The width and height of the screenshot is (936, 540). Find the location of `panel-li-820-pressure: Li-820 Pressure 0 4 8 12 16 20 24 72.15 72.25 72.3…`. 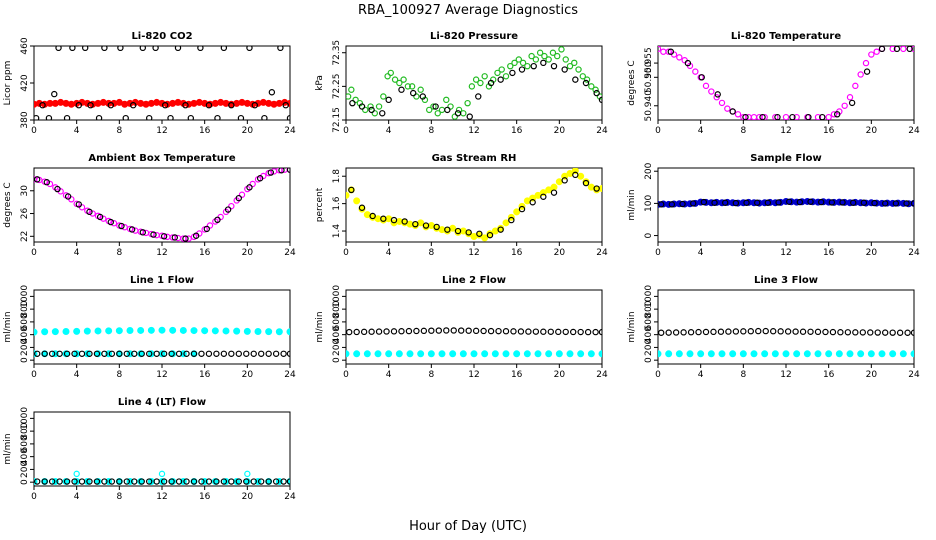

panel-li-820-pressure: Li-820 Pressure 0 4 8 12 16 20 24 72.15 72.25 72.3… is located at coordinates (461, 83).